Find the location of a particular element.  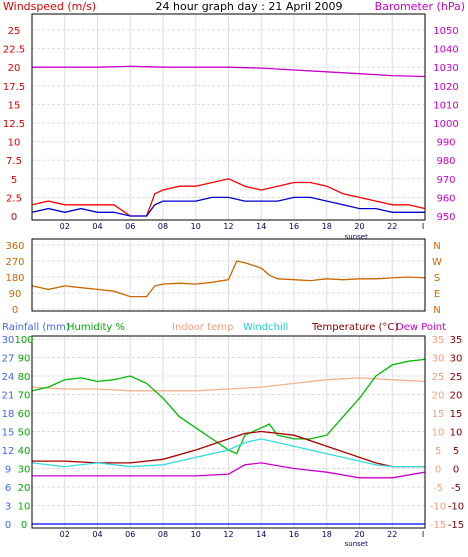

barometer-tick-label: 980 is located at coordinates (445, 161).